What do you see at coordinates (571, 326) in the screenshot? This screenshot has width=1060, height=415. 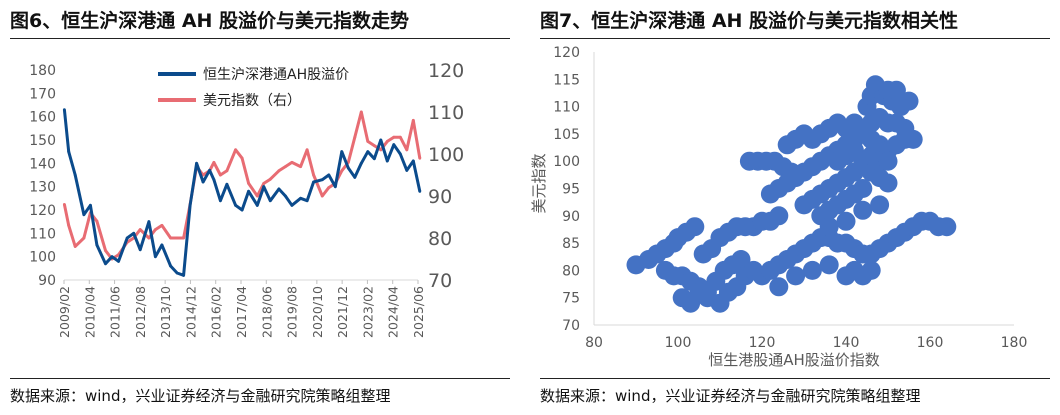 I see `scatter-y-tick-label-0: 70` at bounding box center [571, 326].